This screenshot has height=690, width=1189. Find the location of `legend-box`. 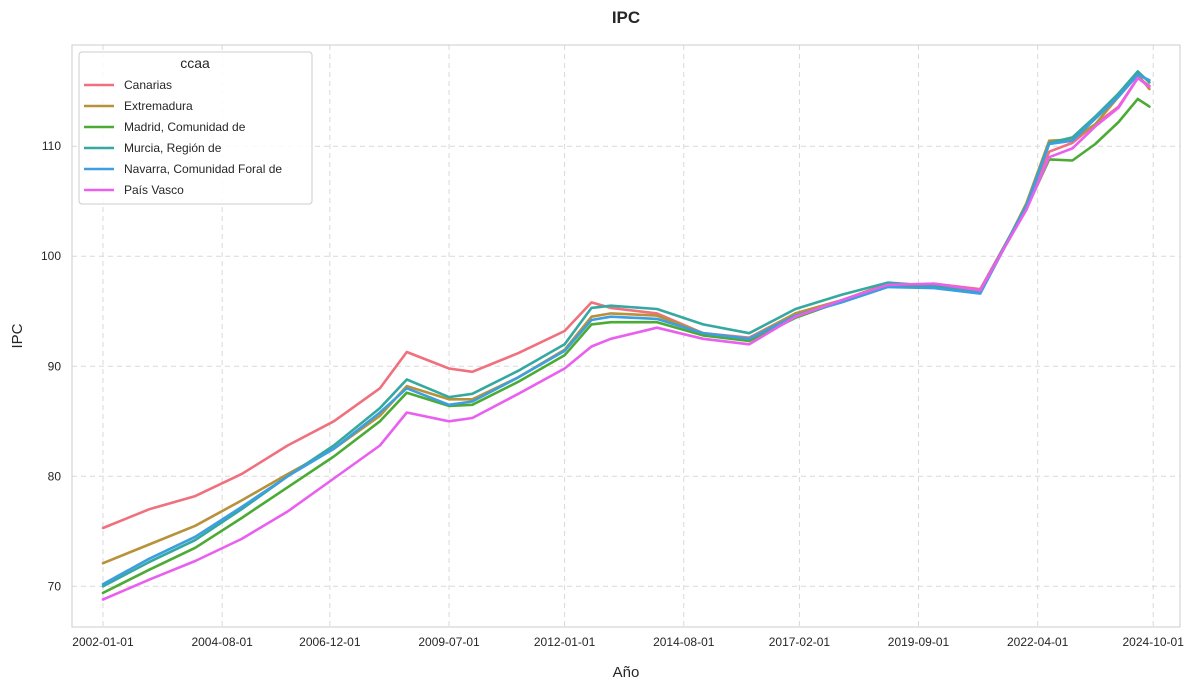

legend-box is located at coordinates (195, 128).